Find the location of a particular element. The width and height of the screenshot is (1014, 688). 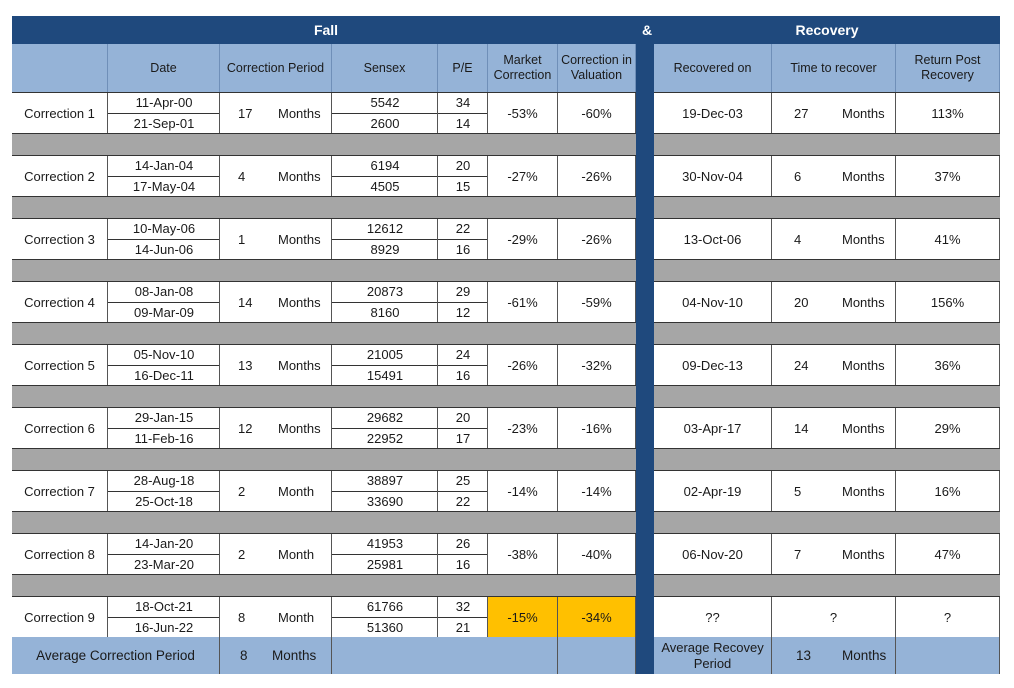

sensex-end: 4505 is located at coordinates (385, 186).